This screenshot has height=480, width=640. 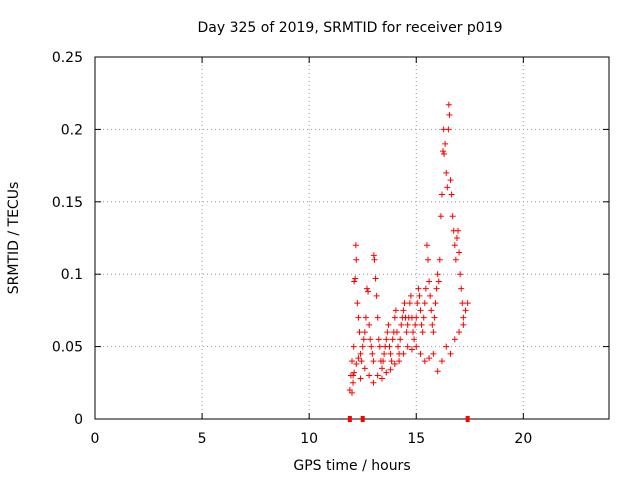 What do you see at coordinates (408, 419) in the screenshot?
I see `gap-markers` at bounding box center [408, 419].